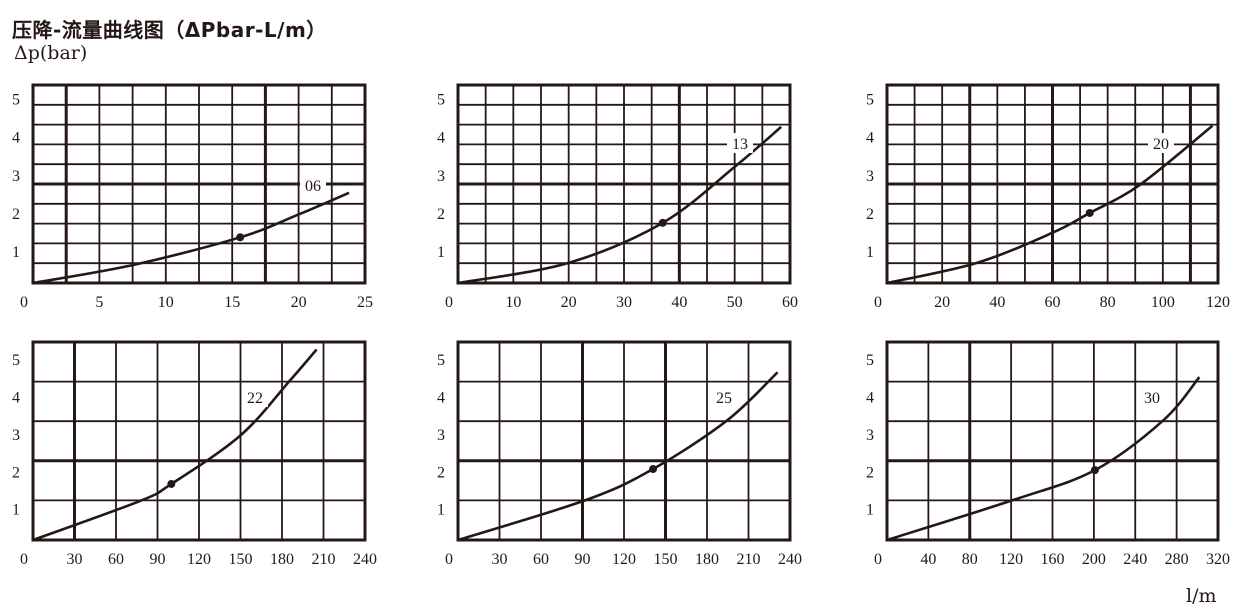 The image size is (1260, 611). What do you see at coordinates (232, 302) in the screenshot?
I see `x-tick-label: 15` at bounding box center [232, 302].